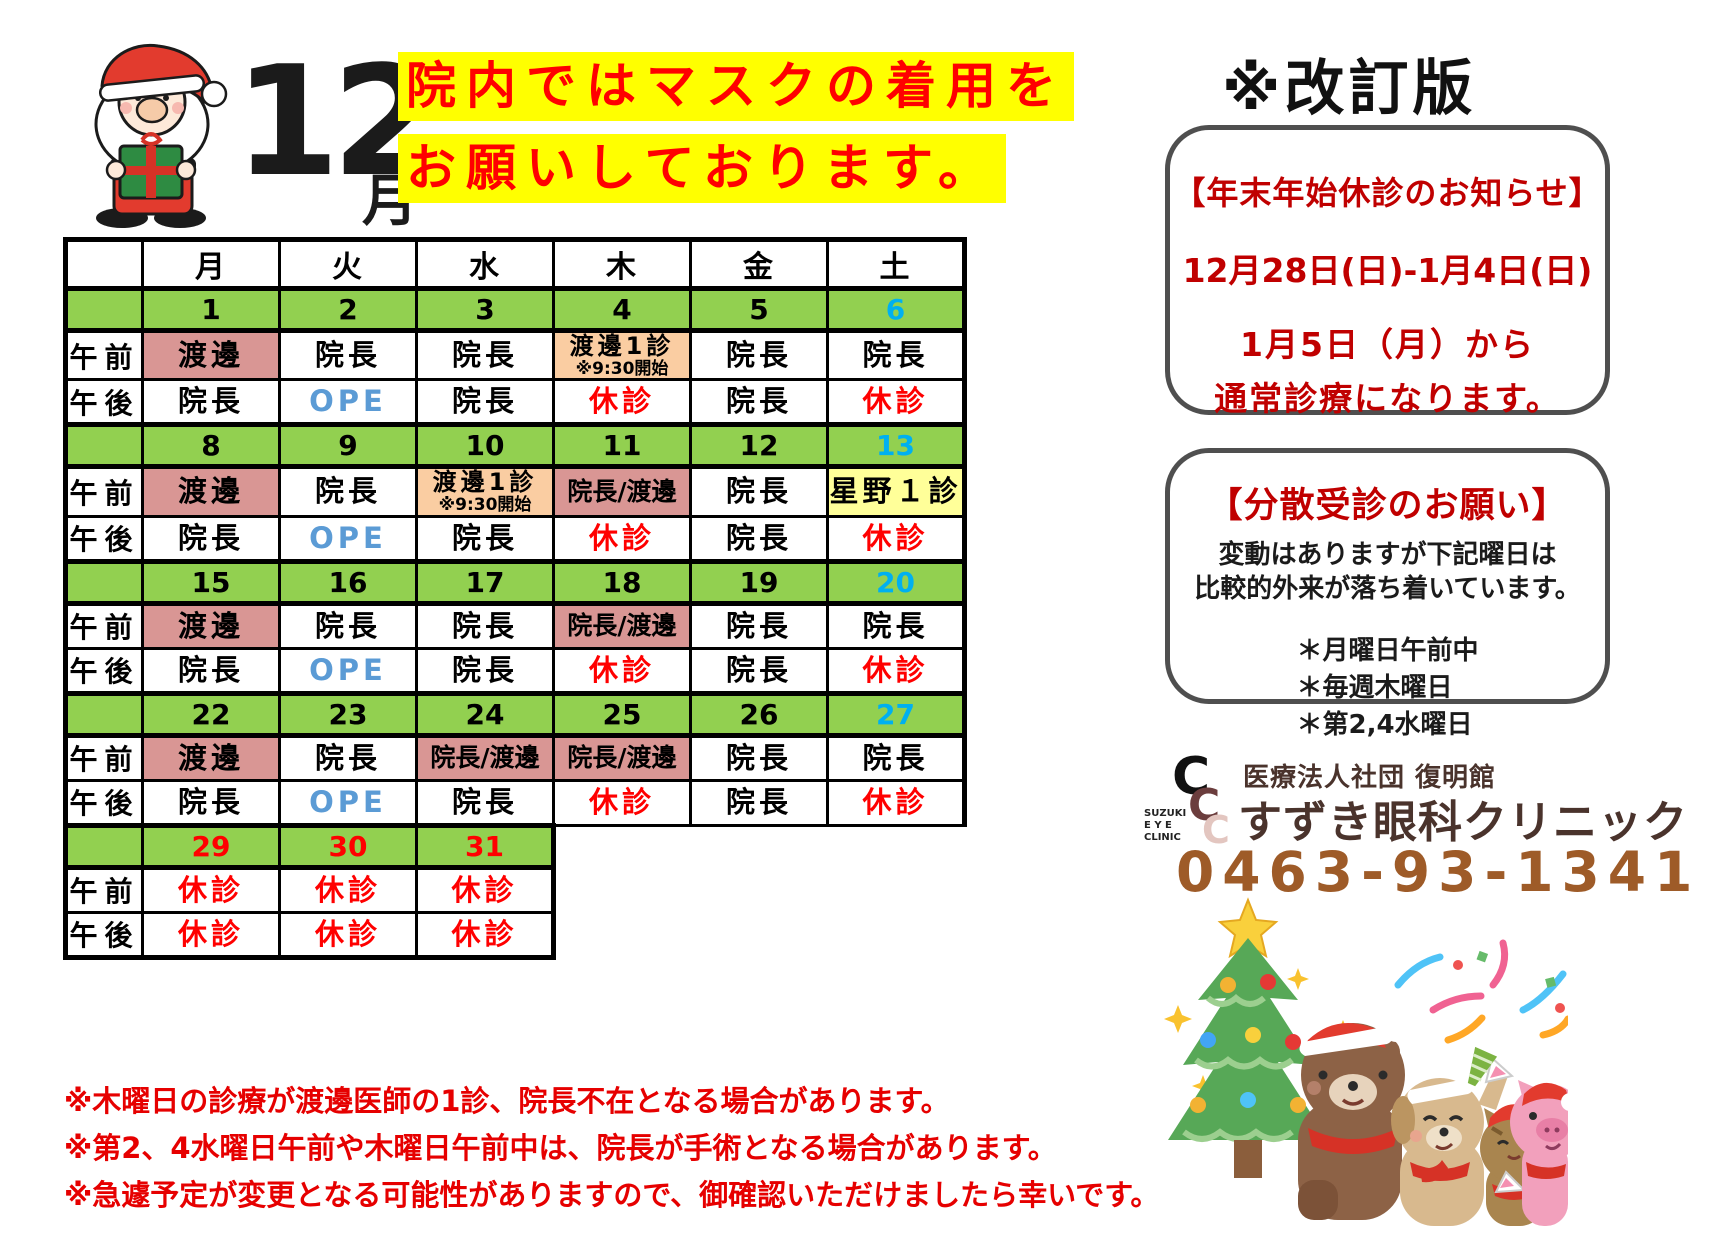  I want to click on month-header: 12 月, so click(250, 133).